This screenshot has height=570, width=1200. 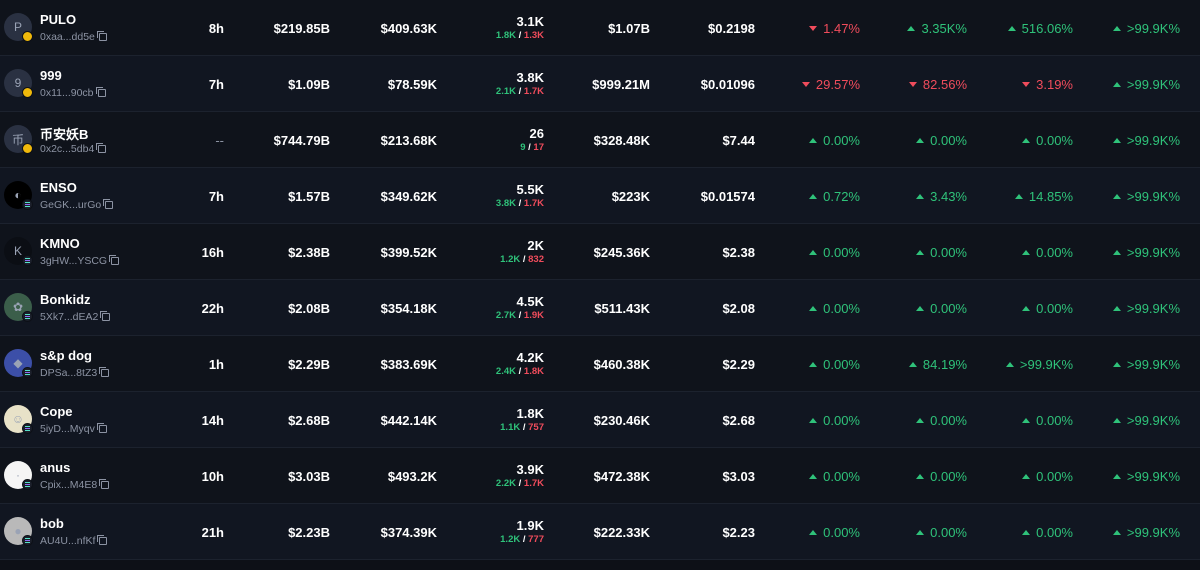 What do you see at coordinates (95, 308) in the screenshot?
I see `token-cell: ✿ Bonkidz 5Xk7...dEA2` at bounding box center [95, 308].